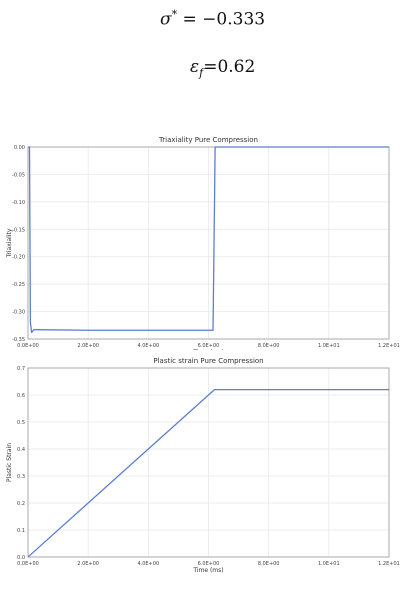 The height and width of the screenshot is (592, 416). I want to click on chart2-xtick-label-1: 2.0E+00, so click(88, 564).